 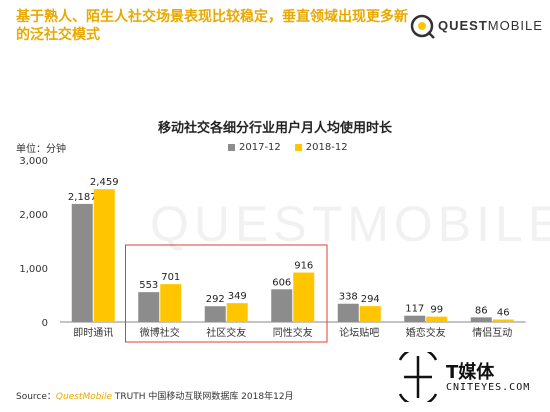 I want to click on data-label: 292, so click(x=215, y=299).